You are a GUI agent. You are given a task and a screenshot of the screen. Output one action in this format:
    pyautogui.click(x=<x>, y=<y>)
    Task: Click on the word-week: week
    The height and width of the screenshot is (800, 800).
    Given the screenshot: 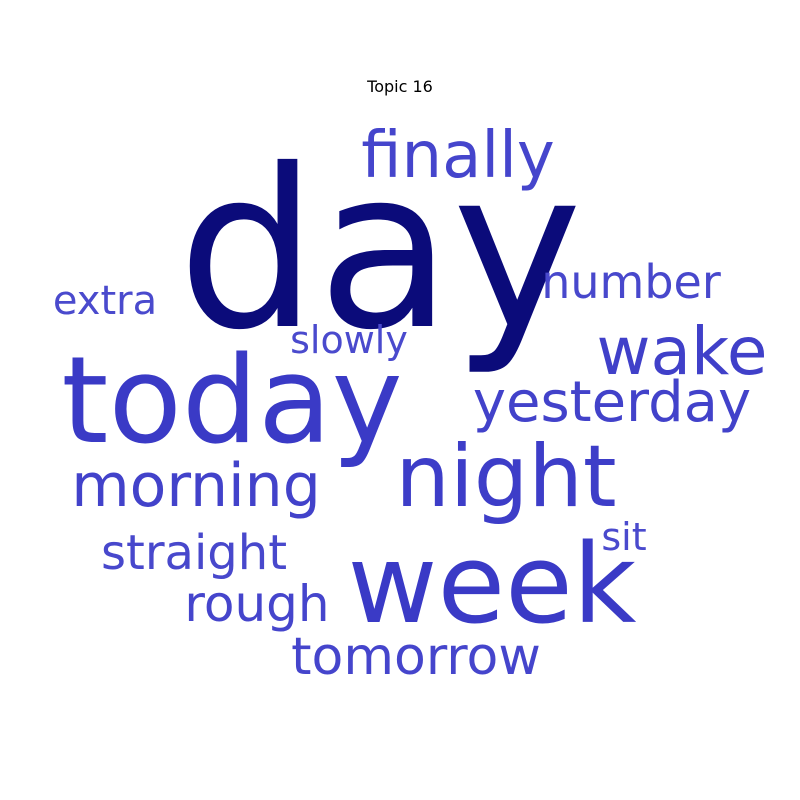 What is the action you would take?
    pyautogui.click(x=491, y=584)
    